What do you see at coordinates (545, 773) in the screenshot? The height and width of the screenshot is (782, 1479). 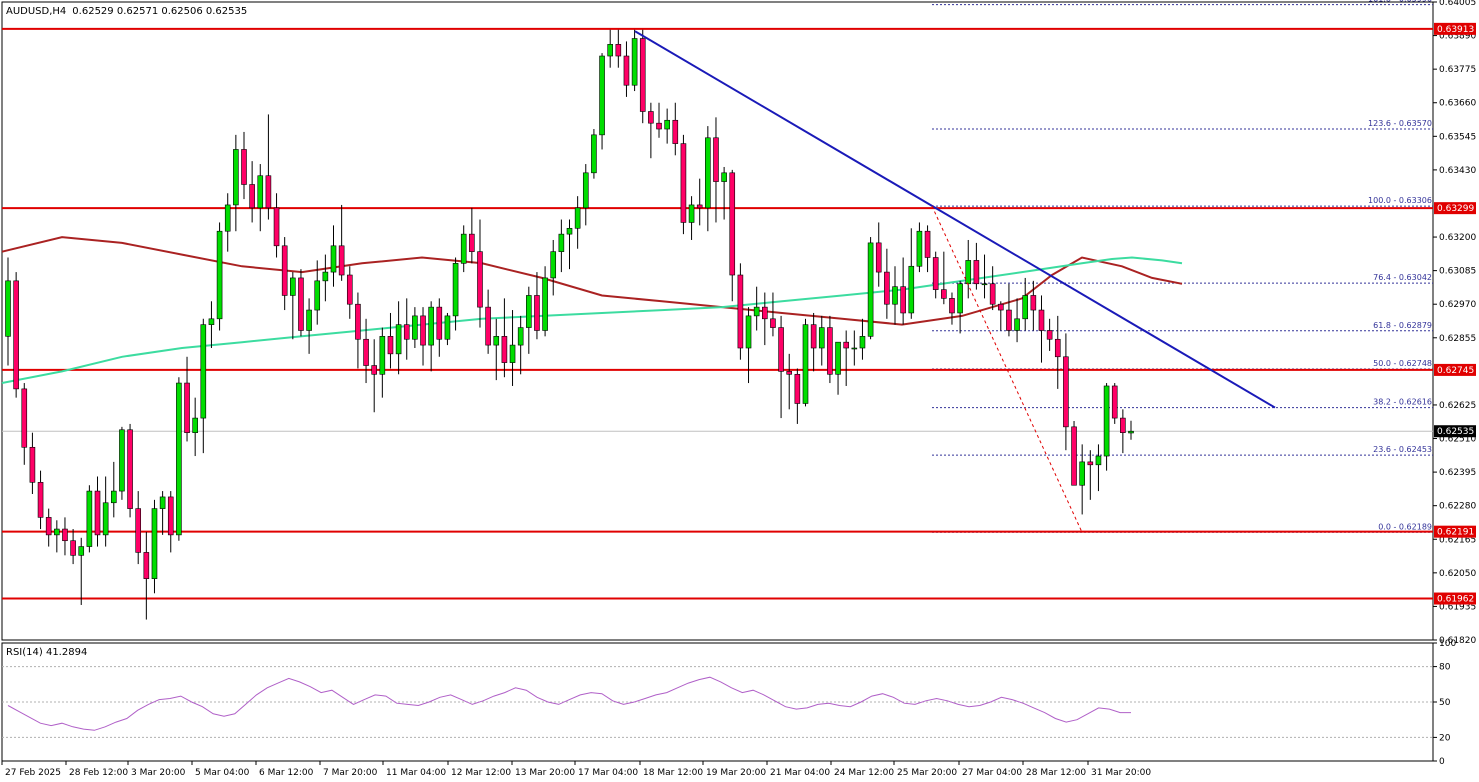 I see `time-tick-label: 13 Mar 20:00` at bounding box center [545, 773].